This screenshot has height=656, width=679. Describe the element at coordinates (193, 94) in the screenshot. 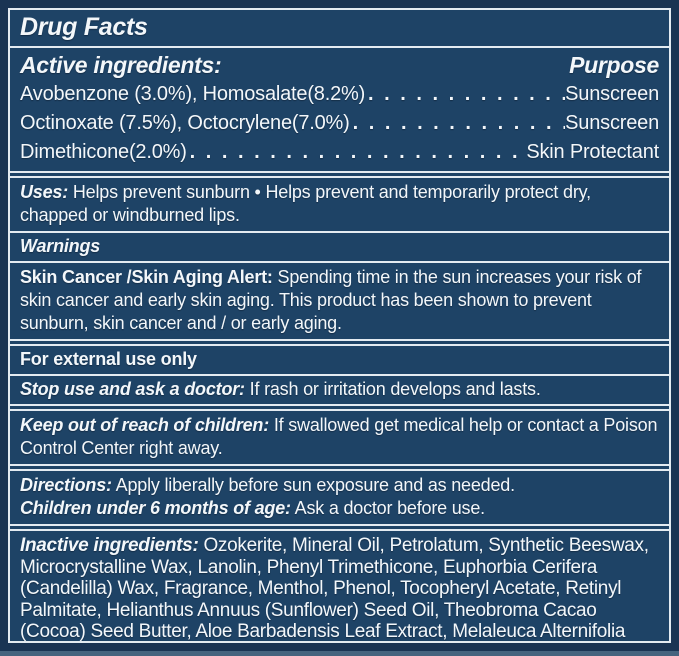

I see `ingredient-name: Avobenzone (3.0%), Homosalate(8.2%)` at that location.